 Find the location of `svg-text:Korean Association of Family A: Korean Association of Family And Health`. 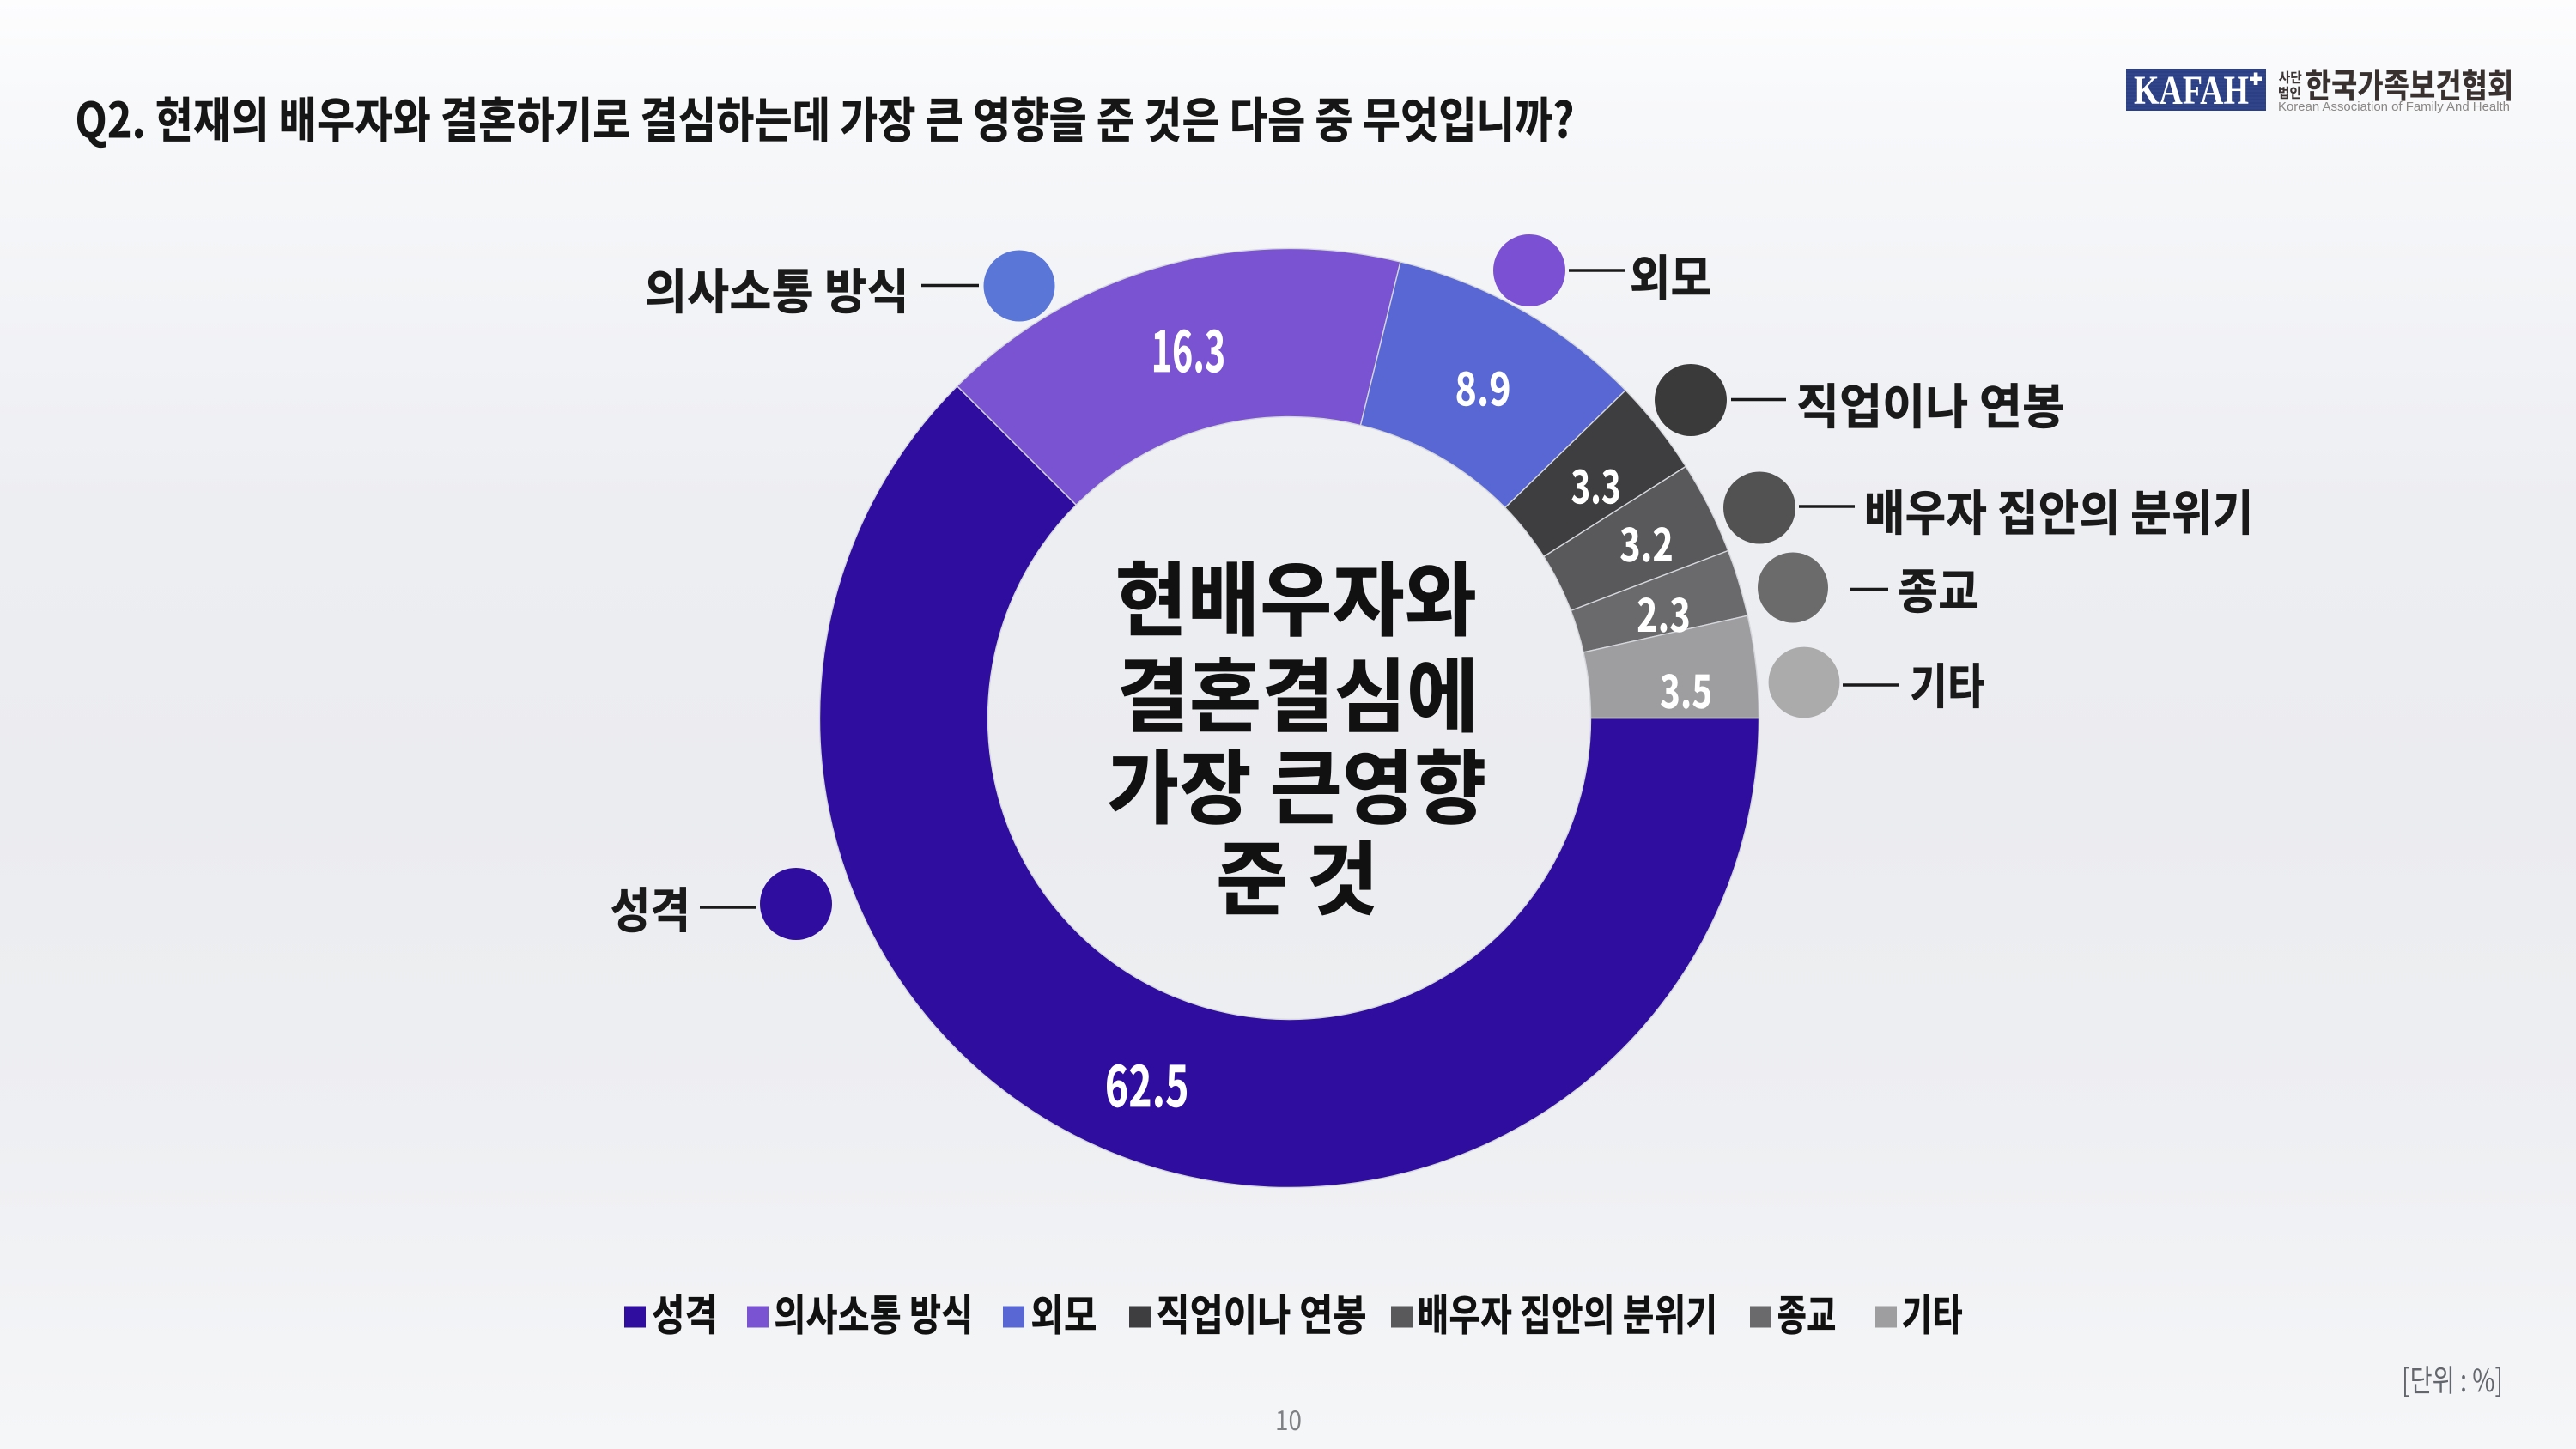

svg-text:Korean Association of Family A: Korean Association of Family And Health is located at coordinates (2394, 107).